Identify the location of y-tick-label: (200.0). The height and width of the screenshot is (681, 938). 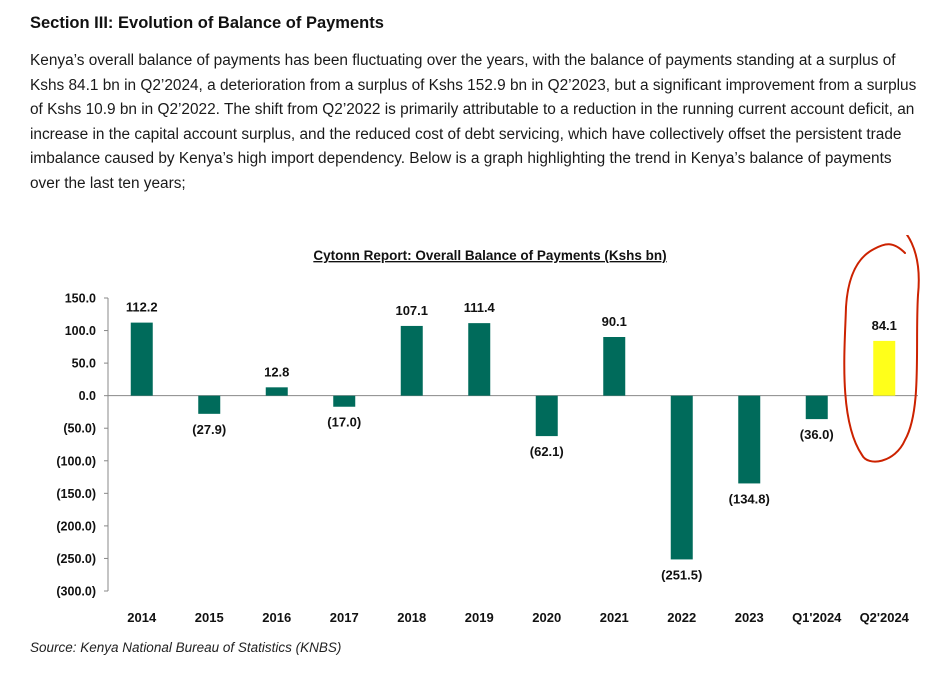
(76, 526).